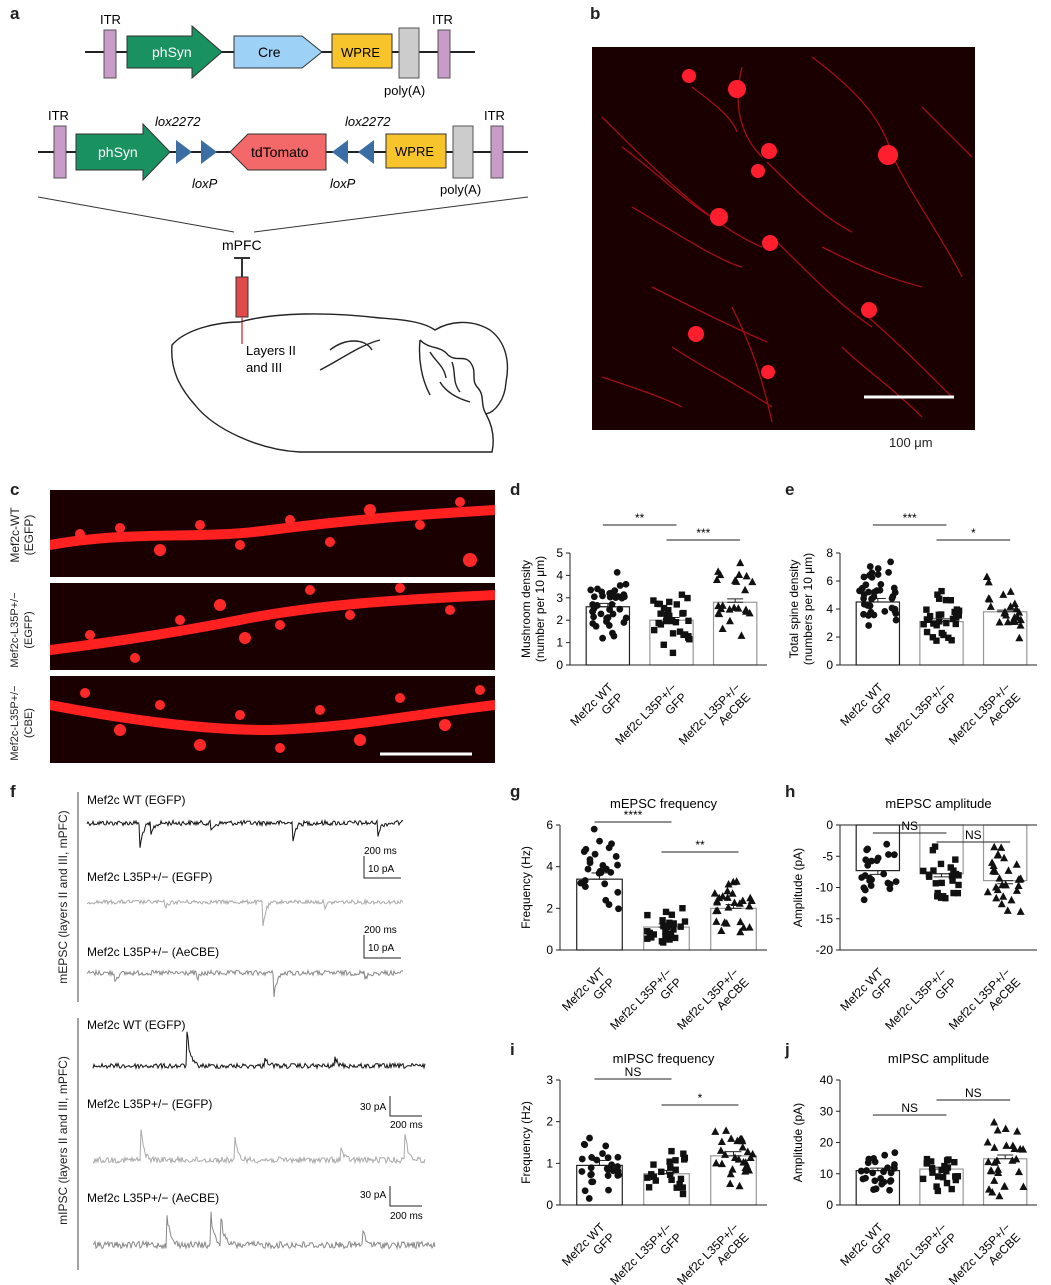 This screenshot has width=1051, height=1285. What do you see at coordinates (123, 152) in the screenshot?
I see `promoter-arrow` at bounding box center [123, 152].